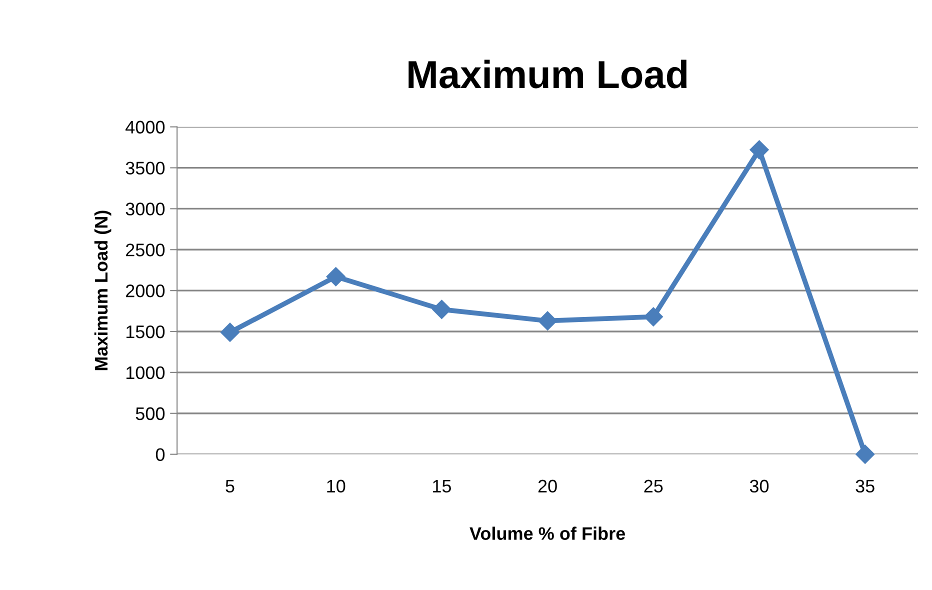 This screenshot has width=932, height=590. Describe the element at coordinates (547, 74) in the screenshot. I see `chart-title: Maximum Load` at that location.